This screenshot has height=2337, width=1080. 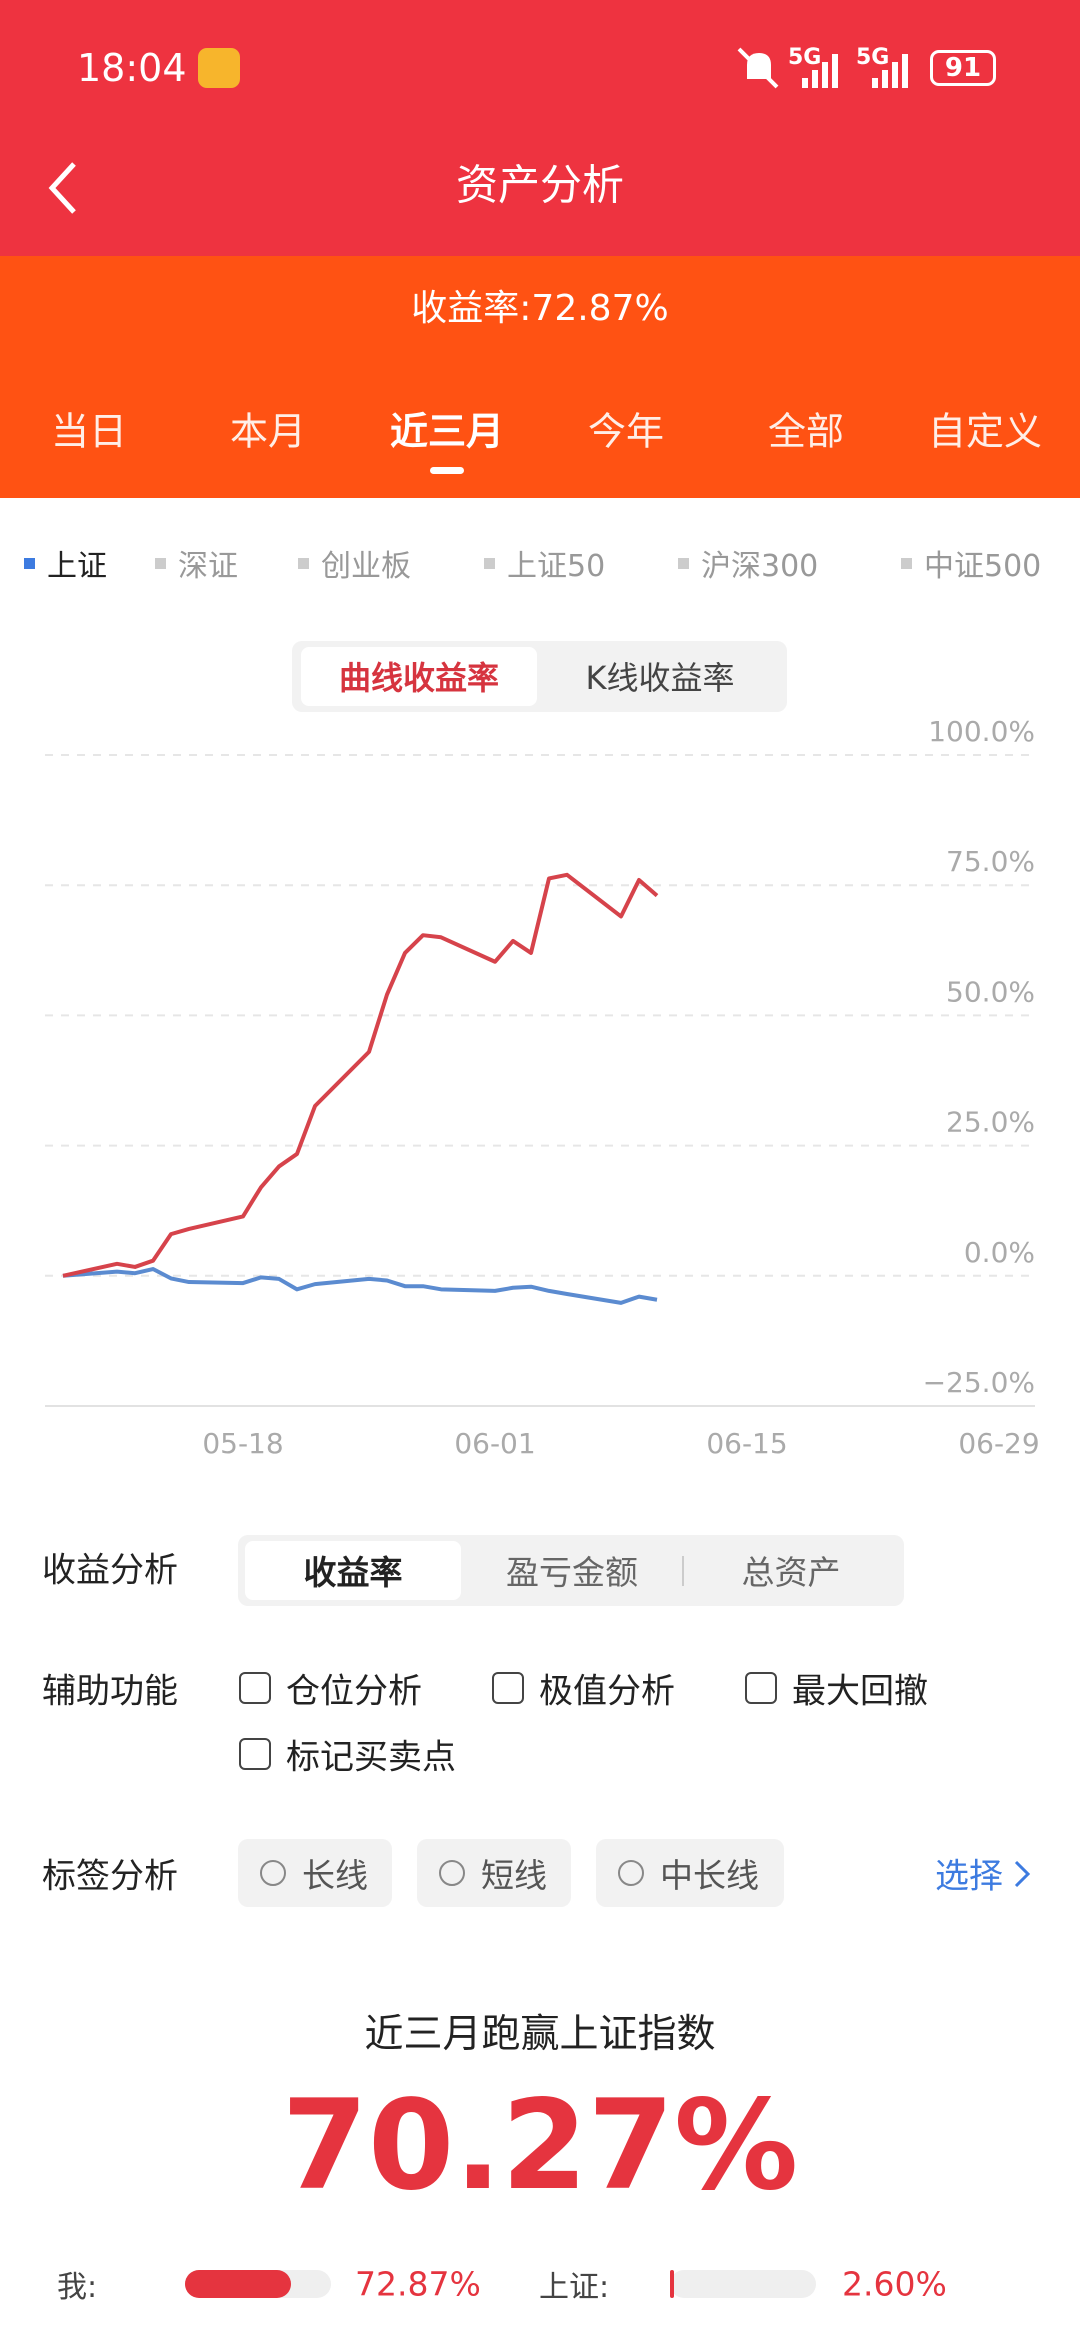 I want to click on period-tab: 自定义, so click(x=985, y=431).